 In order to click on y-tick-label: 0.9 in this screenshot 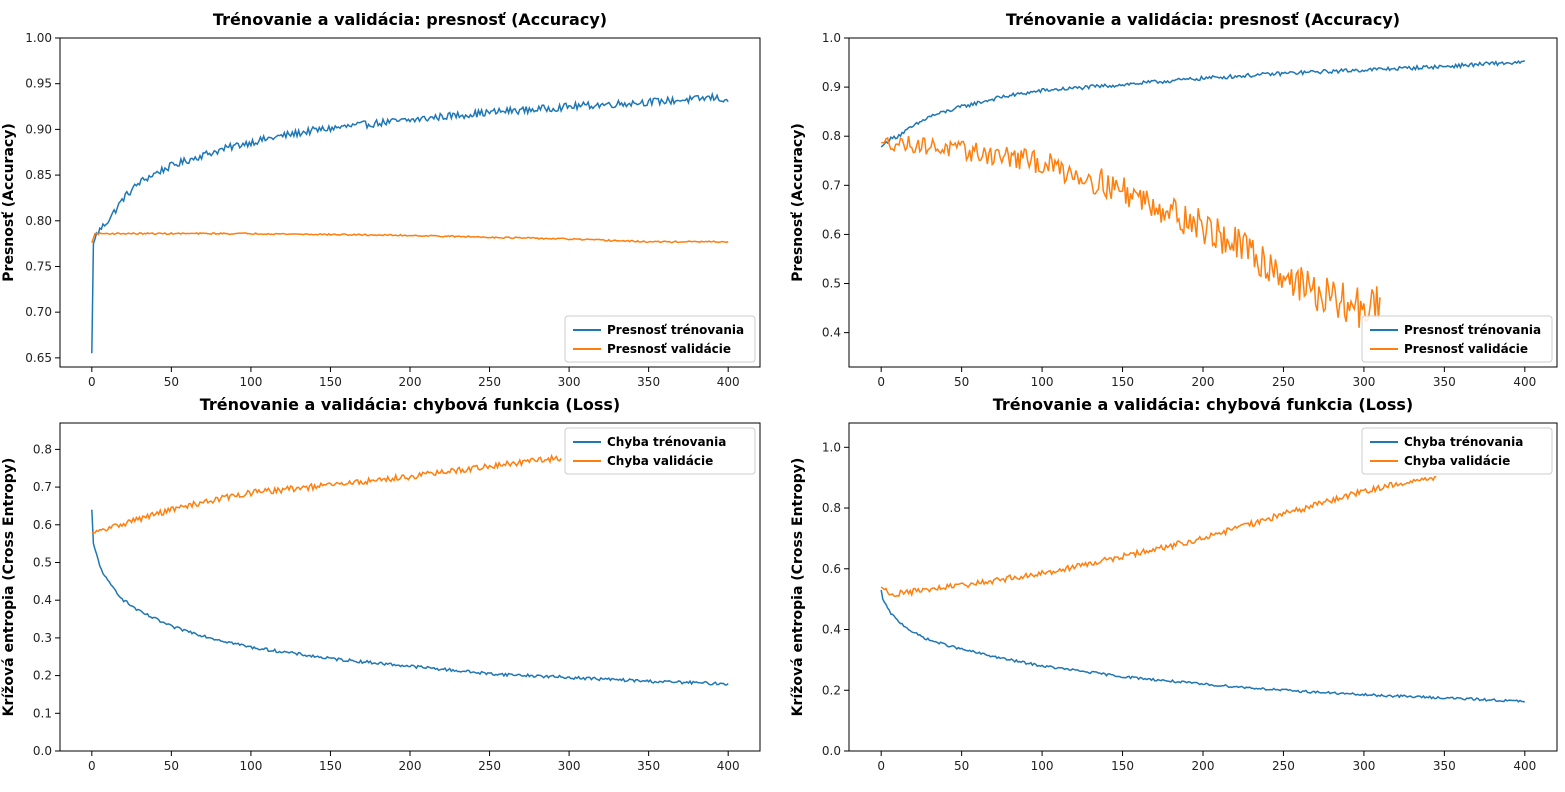, I will do `click(831, 87)`.